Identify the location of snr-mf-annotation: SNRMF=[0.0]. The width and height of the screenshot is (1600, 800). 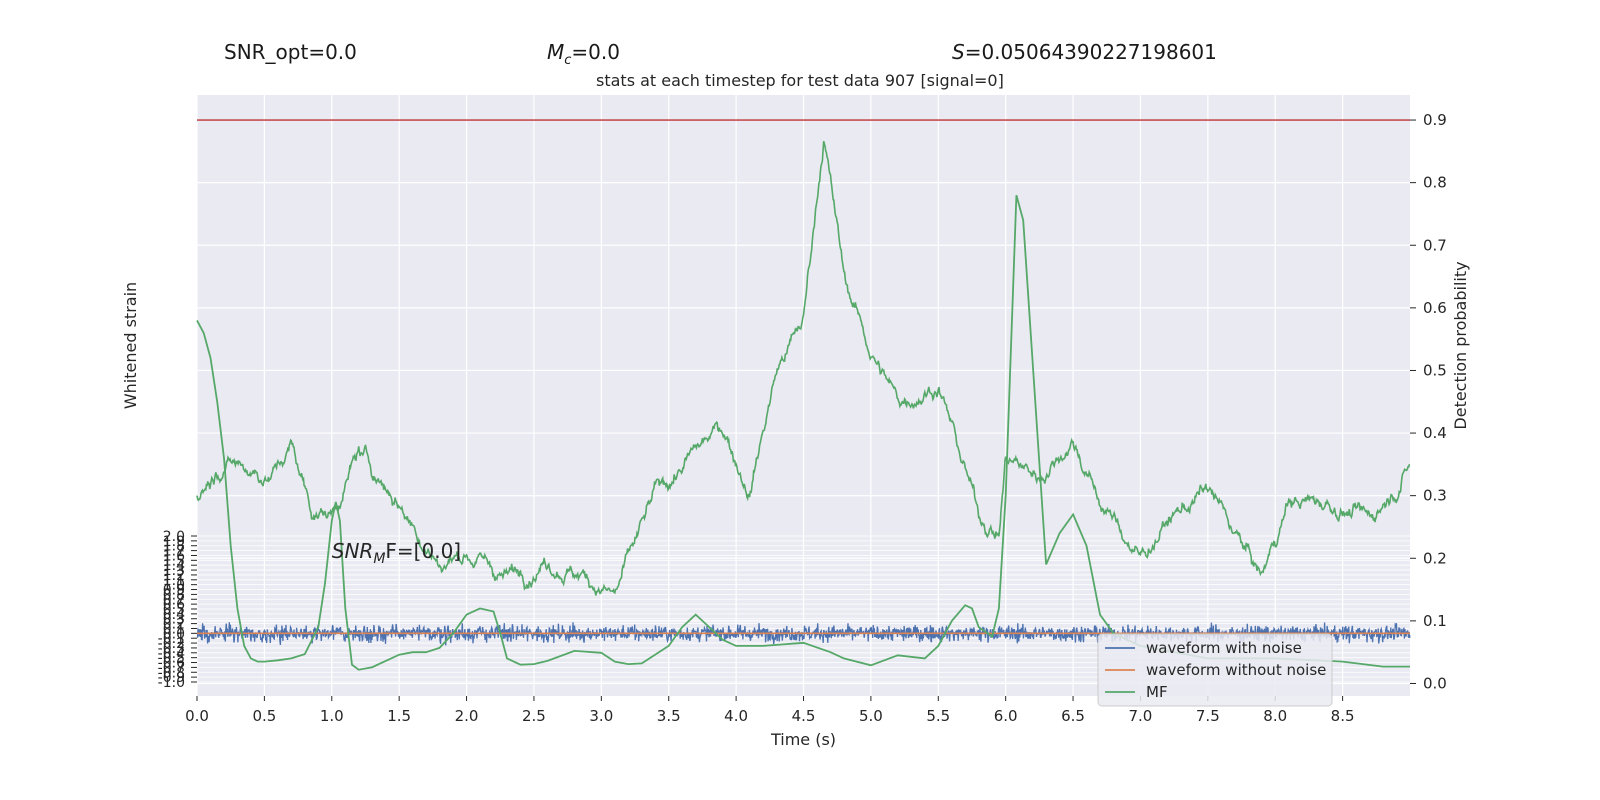
(396, 553).